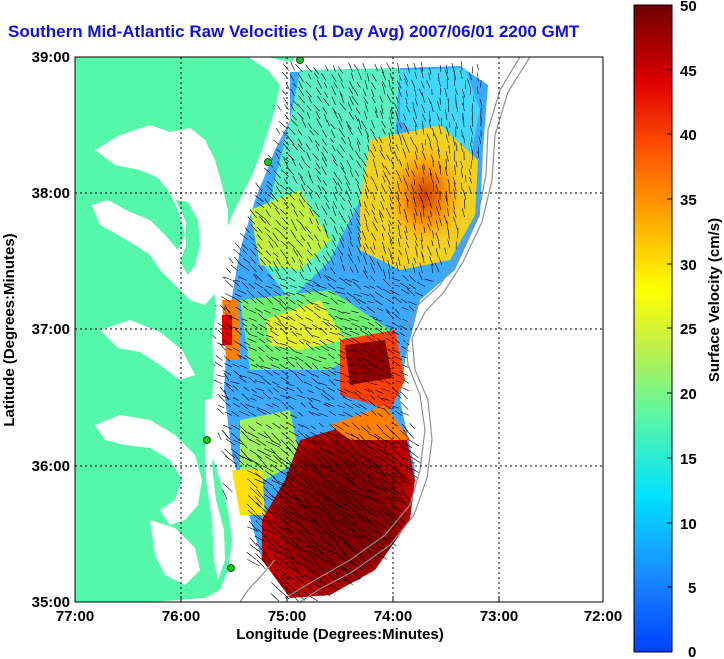 This screenshot has width=724, height=659. I want to click on colorbar-tick: 5, so click(692, 588).